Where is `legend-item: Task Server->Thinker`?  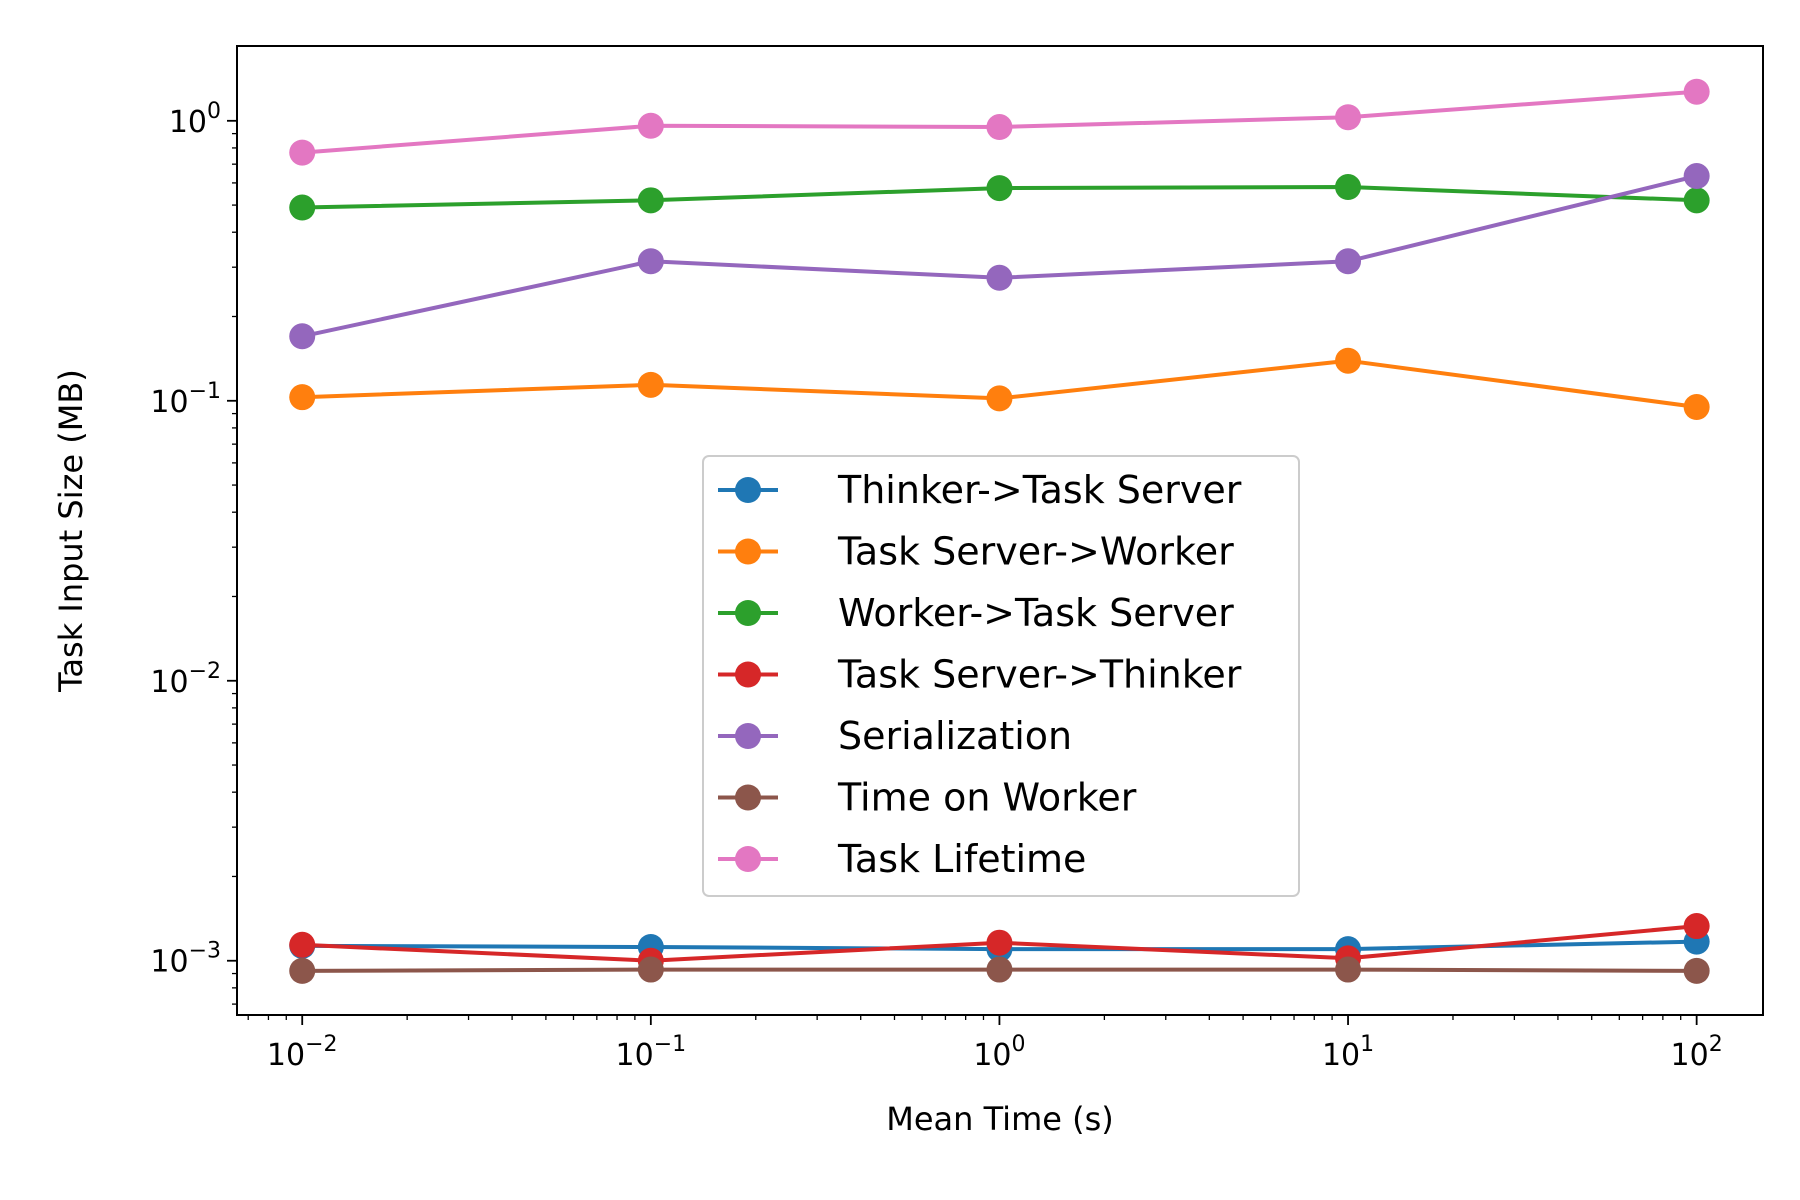 legend-item: Task Server->Thinker is located at coordinates (980, 675).